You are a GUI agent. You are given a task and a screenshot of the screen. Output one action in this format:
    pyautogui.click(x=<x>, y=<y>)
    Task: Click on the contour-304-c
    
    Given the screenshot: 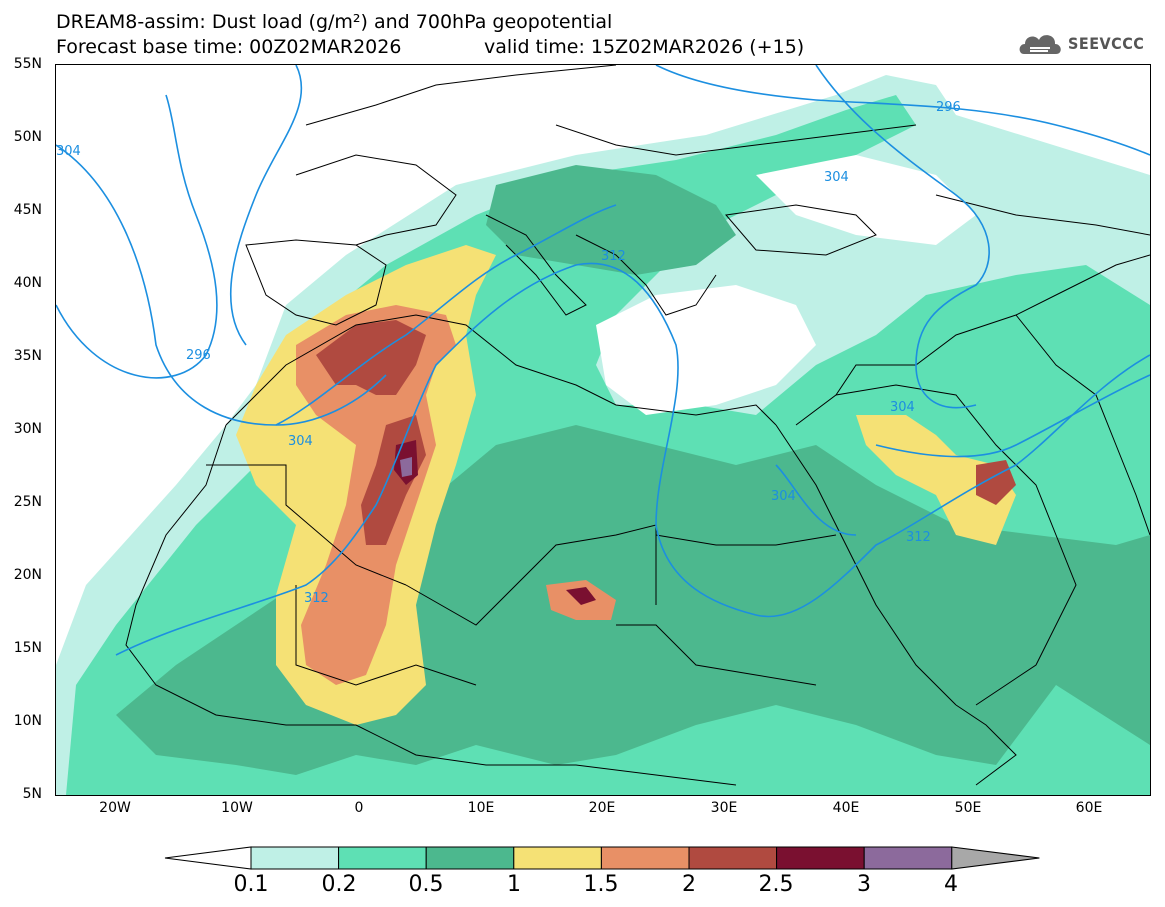 What is the action you would take?
    pyautogui.click(x=816, y=500)
    